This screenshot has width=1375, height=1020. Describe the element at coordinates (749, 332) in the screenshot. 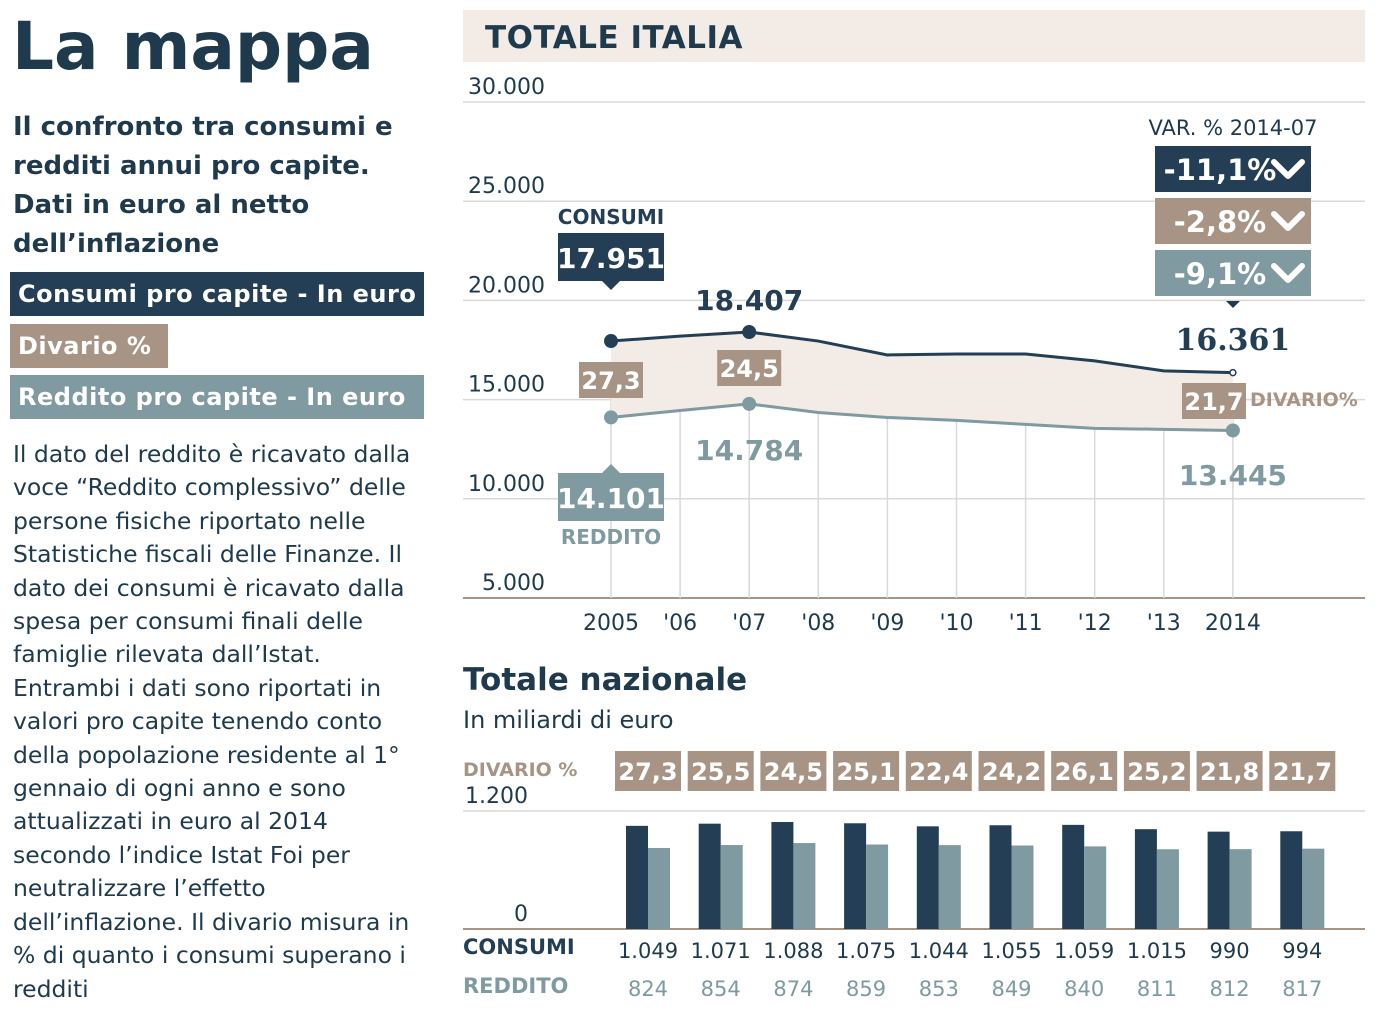

I see `consumi-point` at that location.